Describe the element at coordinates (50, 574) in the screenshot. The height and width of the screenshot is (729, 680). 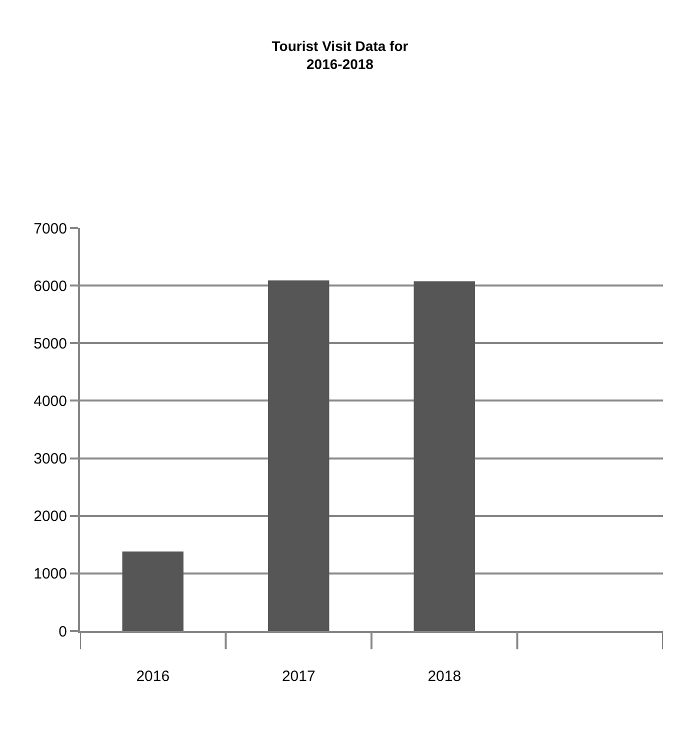
I see `y-tick-label: 1000` at that location.